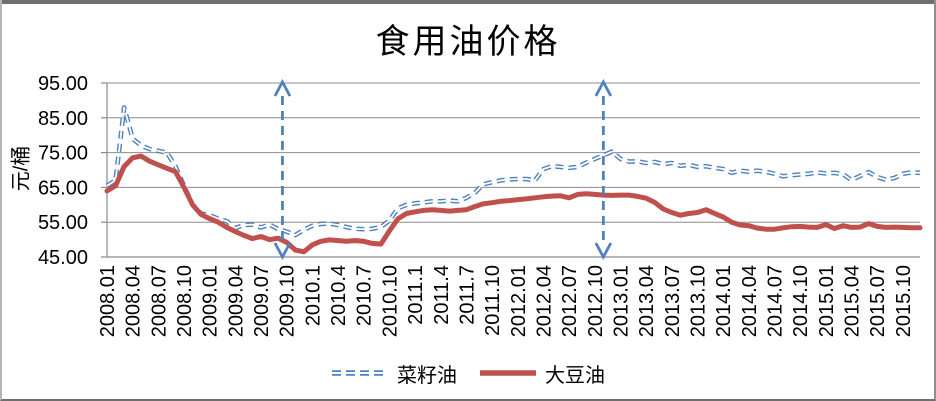 This screenshot has height=401, width=936. What do you see at coordinates (360, 373) in the screenshot?
I see `rapeseed-dashed-line-sample` at bounding box center [360, 373].